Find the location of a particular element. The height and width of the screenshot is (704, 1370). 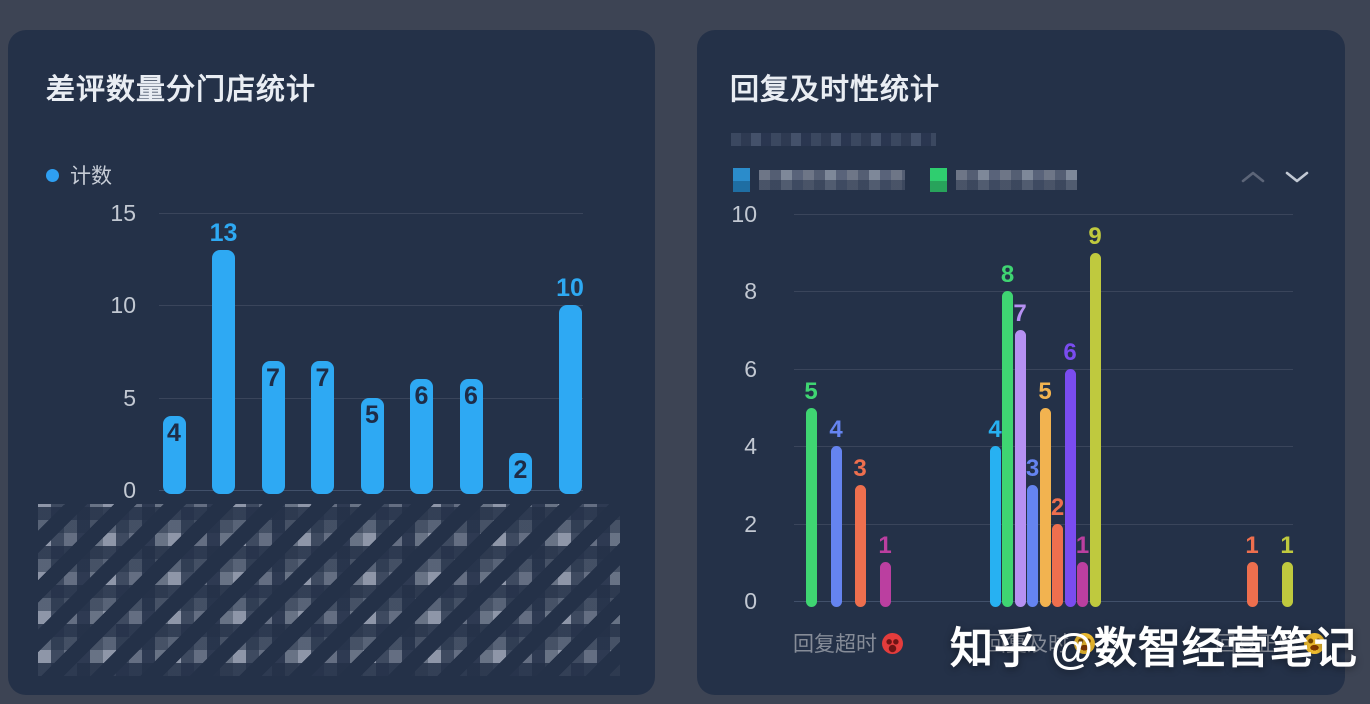

right-chart-title: 回复及时性统计 is located at coordinates (835, 90).